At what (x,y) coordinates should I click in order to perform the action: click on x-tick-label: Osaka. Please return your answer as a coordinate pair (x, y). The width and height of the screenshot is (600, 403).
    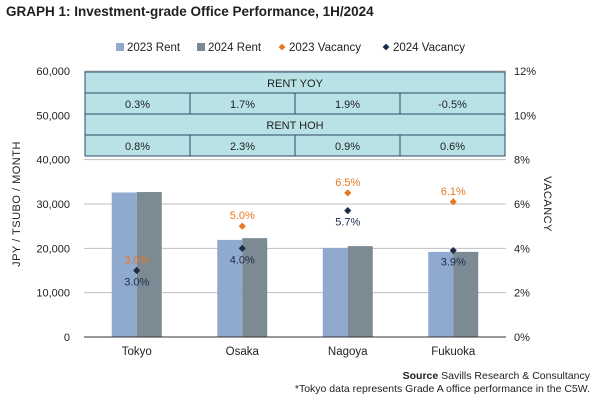
    Looking at the image, I should click on (243, 352).